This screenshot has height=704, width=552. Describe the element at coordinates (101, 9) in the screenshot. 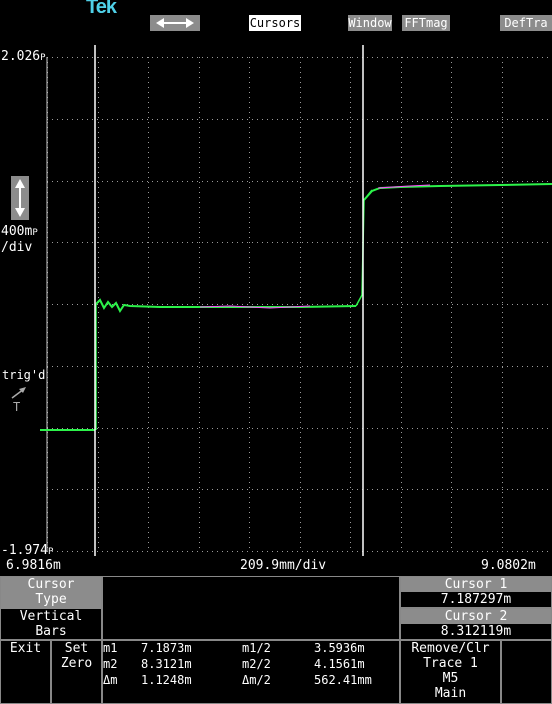

I see `tek-logo: Tek` at that location.